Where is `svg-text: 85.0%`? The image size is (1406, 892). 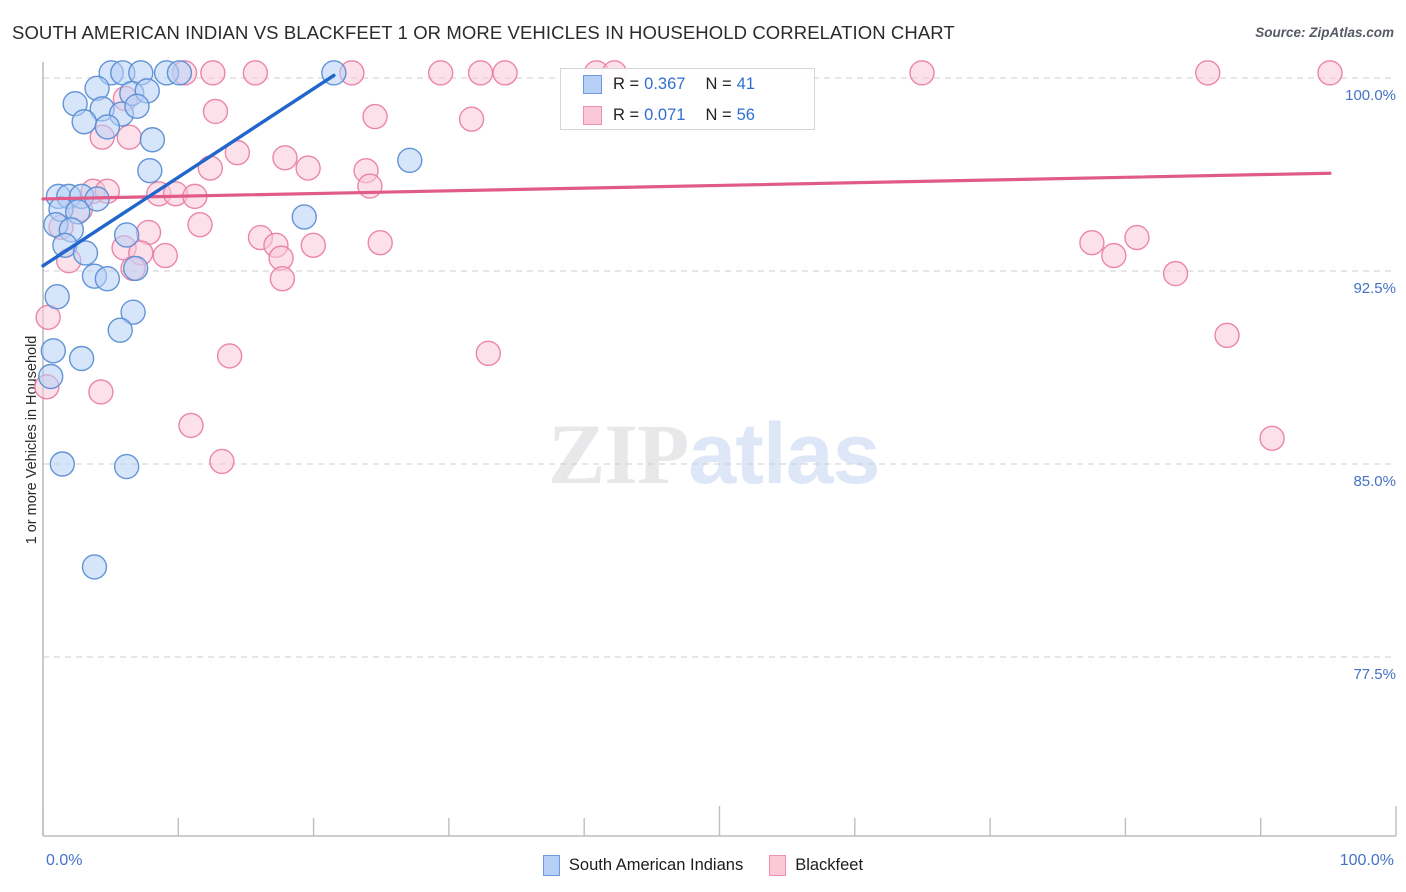
svg-text: 85.0% is located at coordinates (1374, 481).